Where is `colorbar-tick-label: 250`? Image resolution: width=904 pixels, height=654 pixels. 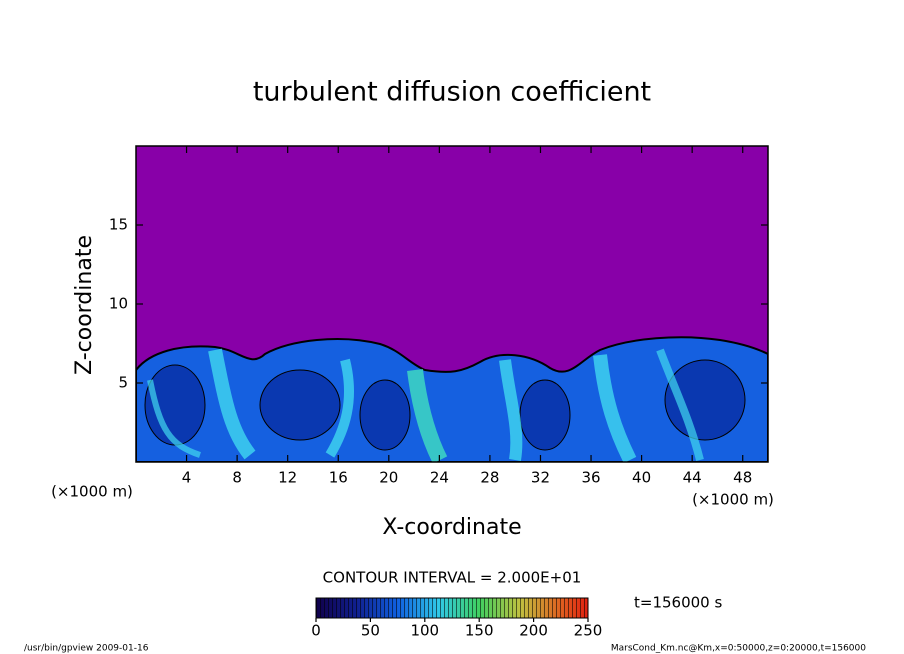 colorbar-tick-label: 250 is located at coordinates (588, 631).